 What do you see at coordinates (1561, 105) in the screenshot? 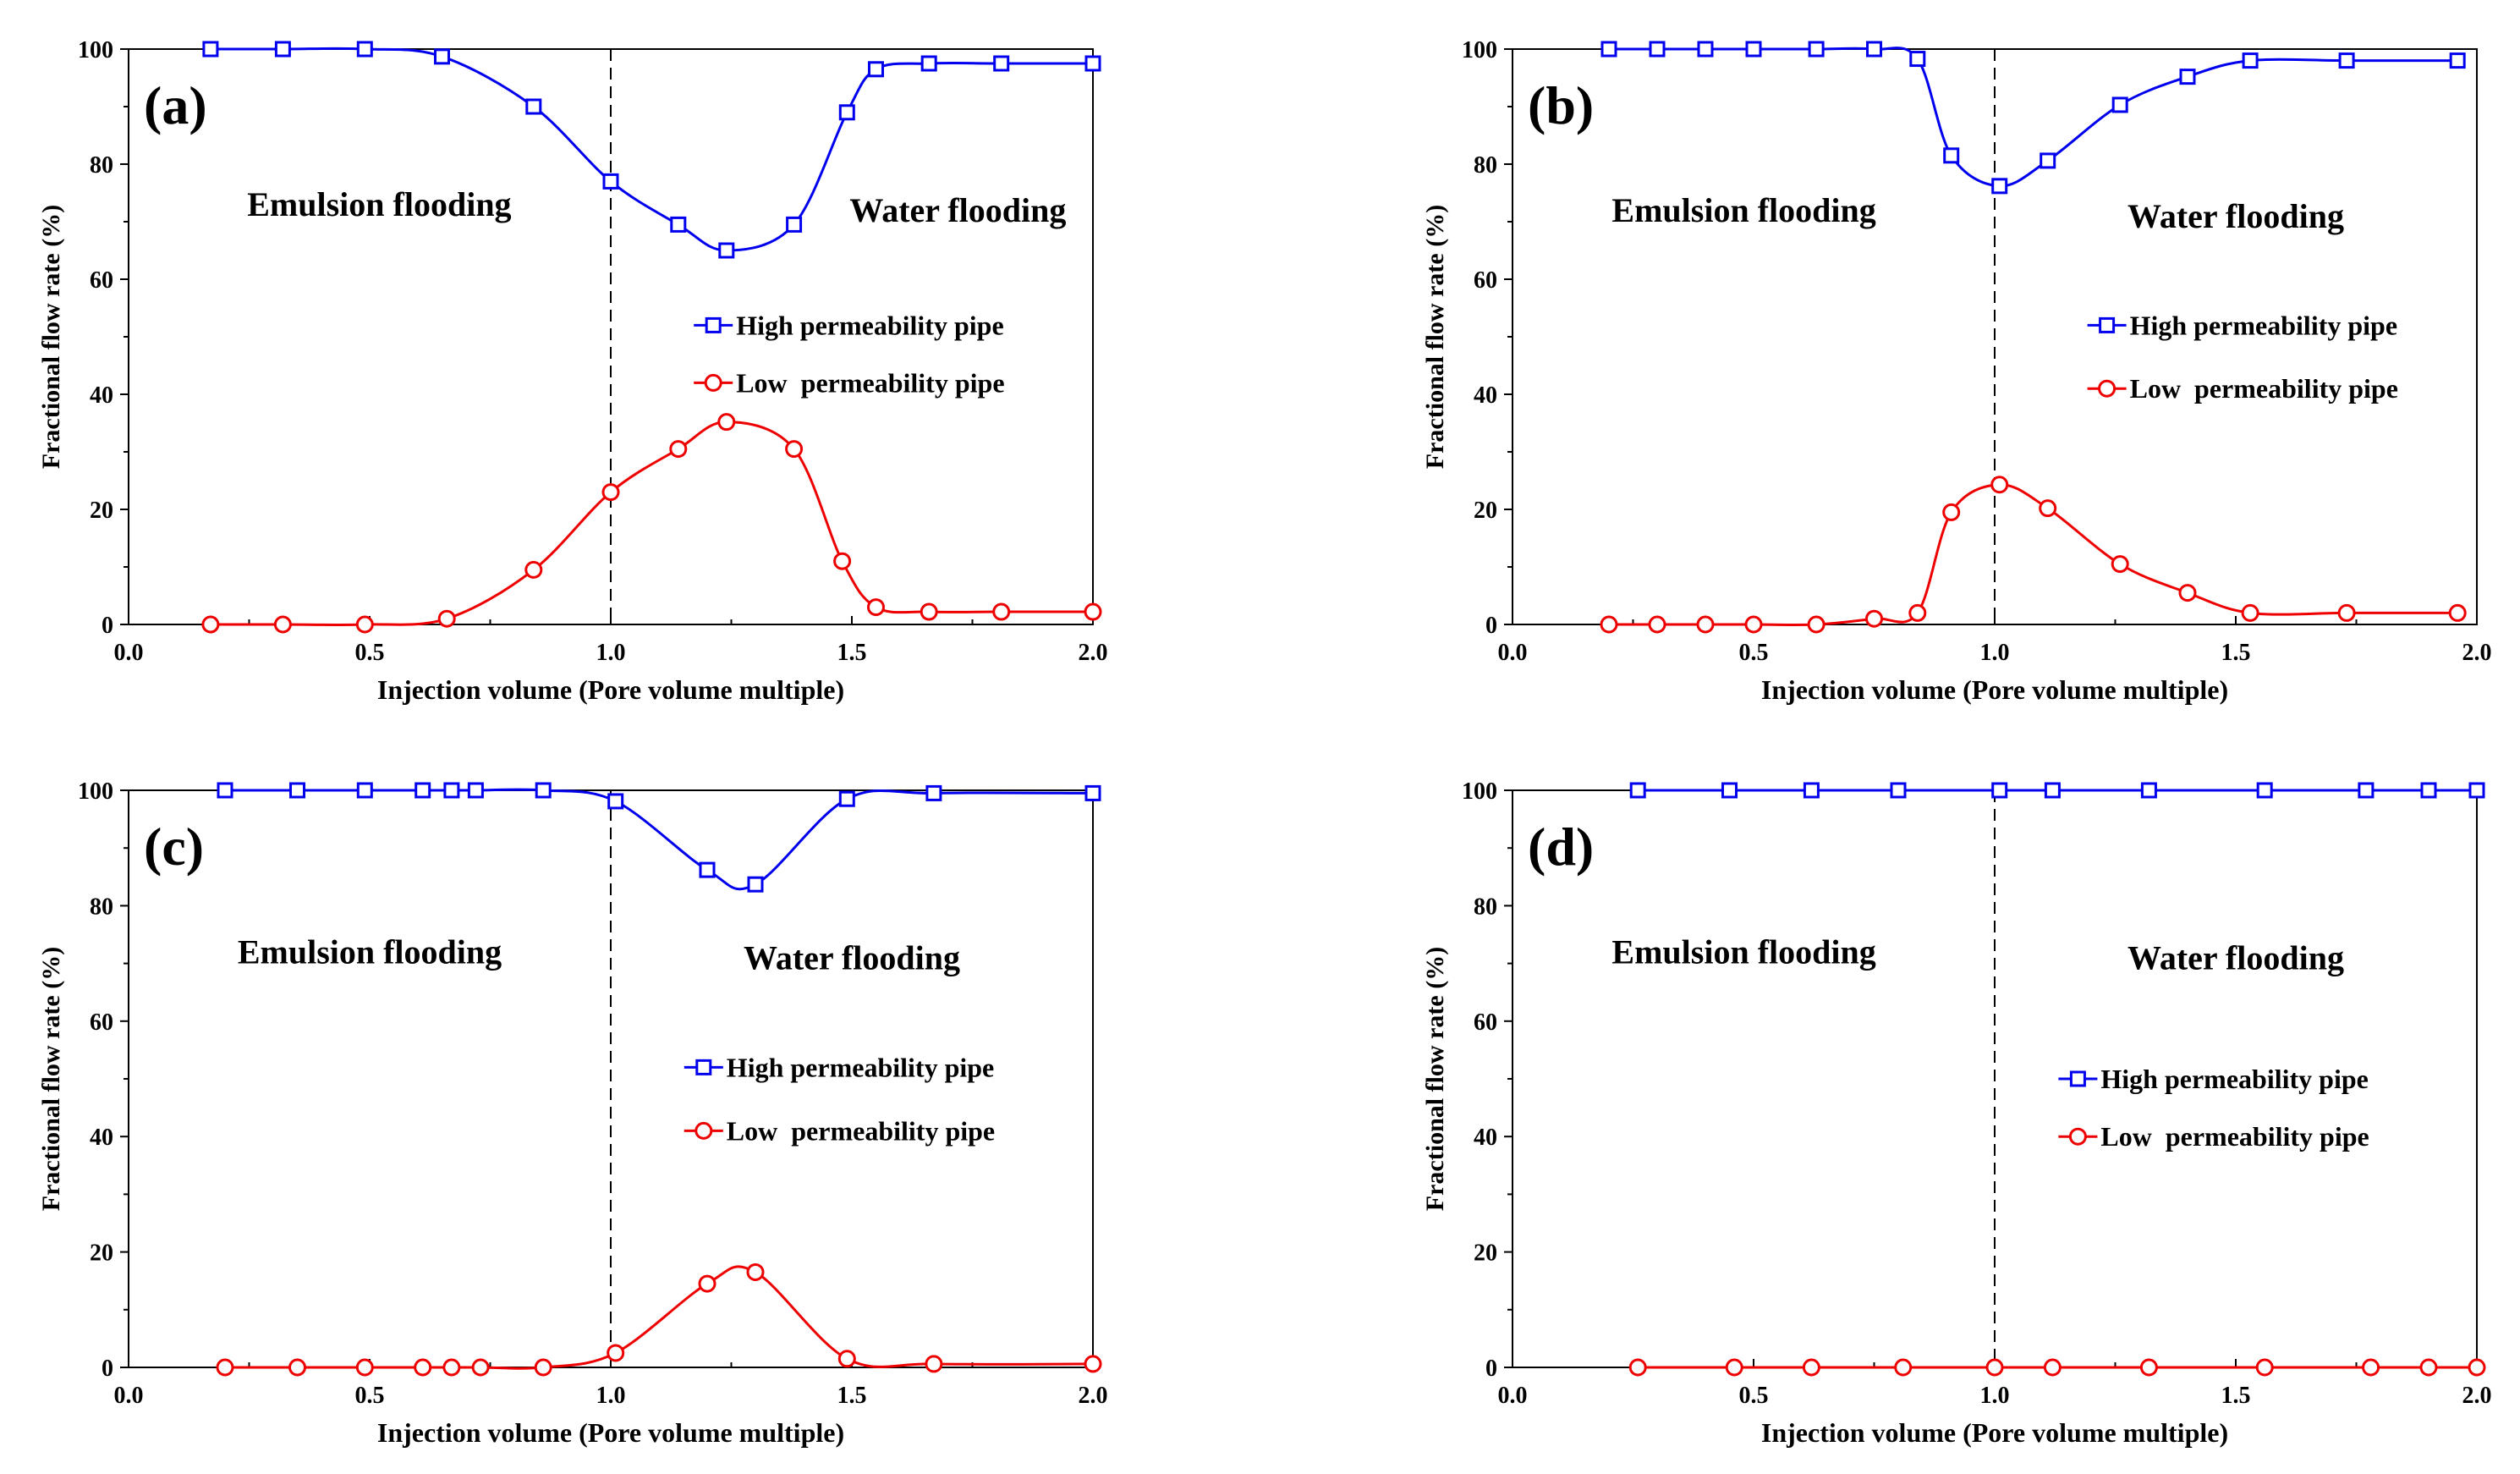
I see `panel-label: (b)` at bounding box center [1561, 105].